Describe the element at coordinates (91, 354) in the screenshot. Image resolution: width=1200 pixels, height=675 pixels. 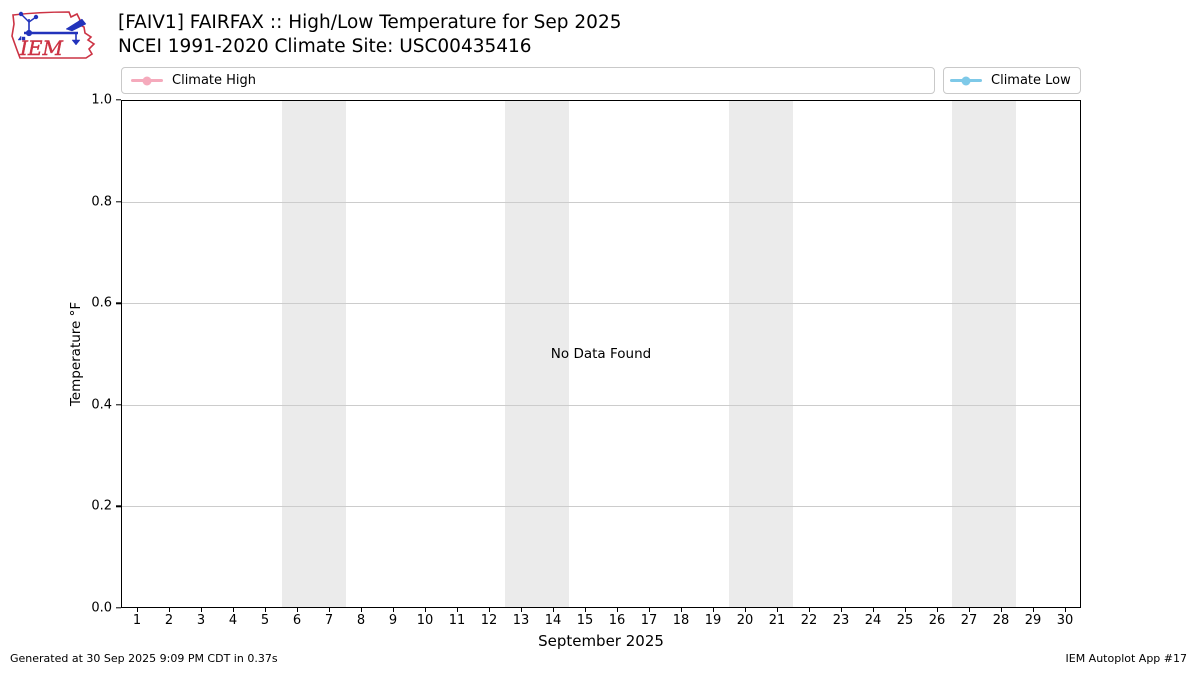
I see `y-tick-labels: 1.0 0.8 0.6 0.4 0.2 0.0` at that location.